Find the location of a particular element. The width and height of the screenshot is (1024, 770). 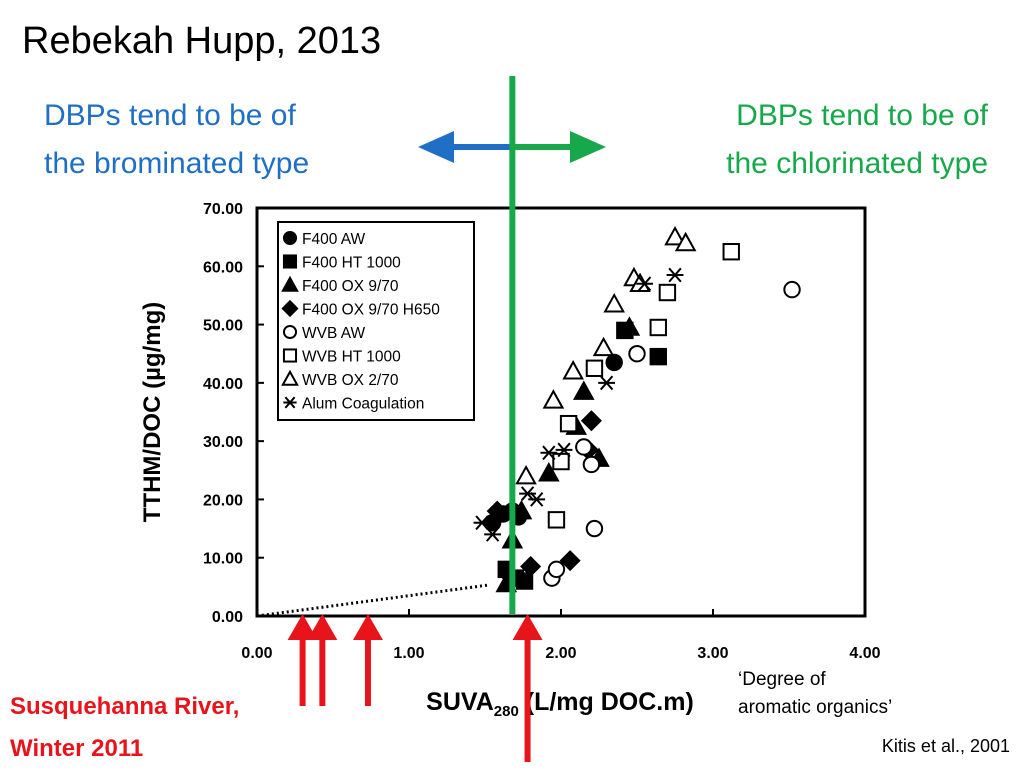

y-tick-label: 0.00 is located at coordinates (227, 617).